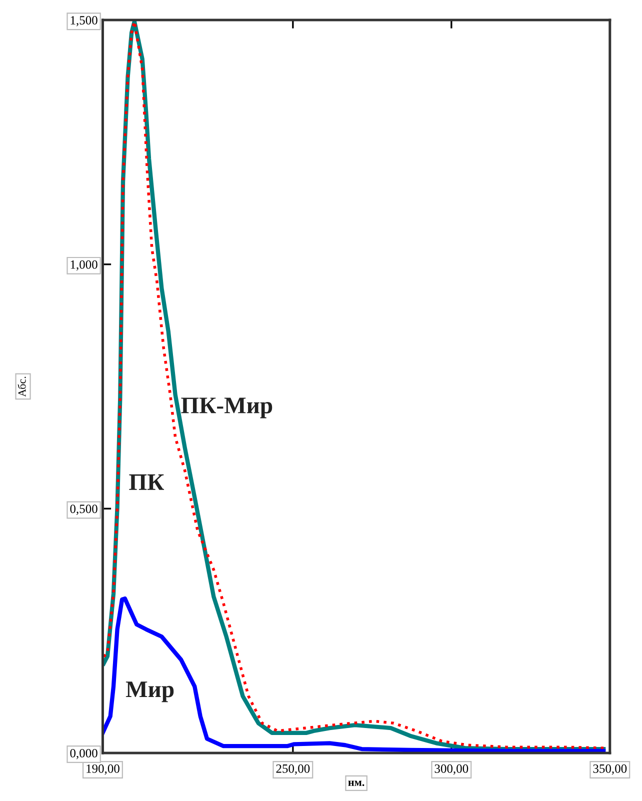  I want to click on x-tick-label: 300,00, so click(451, 769).